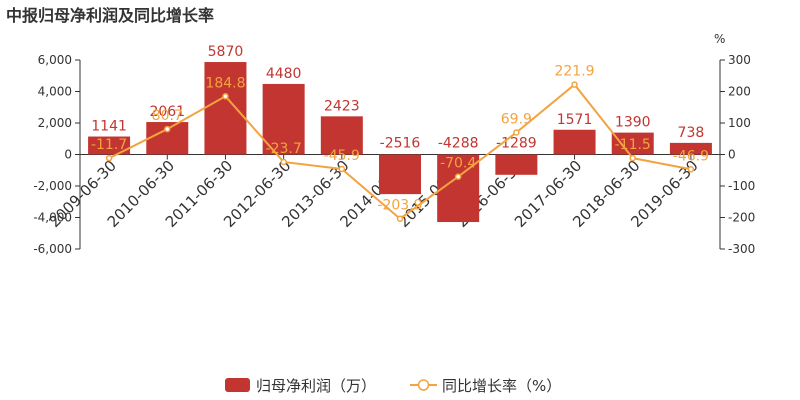  What do you see at coordinates (52, 186) in the screenshot?
I see `y-left-tick-label: -2,000` at bounding box center [52, 186].